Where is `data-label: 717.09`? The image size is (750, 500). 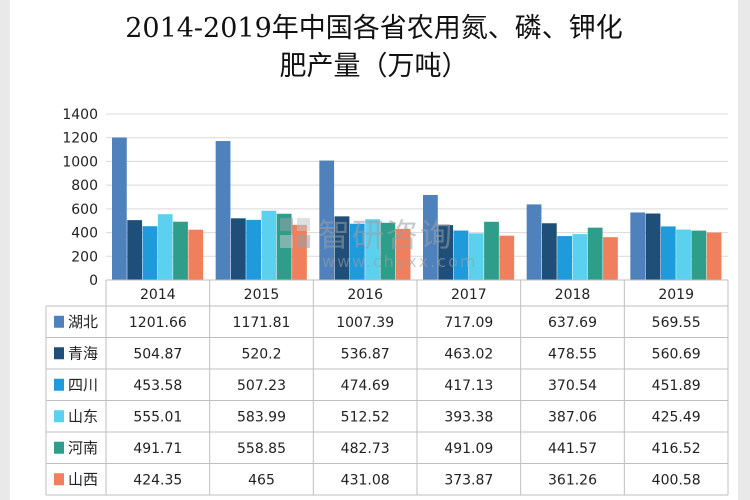
data-label: 717.09 is located at coordinates (468, 323).